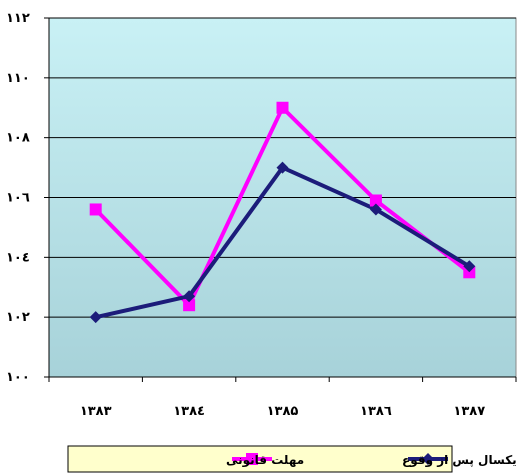  Describe the element at coordinates (96, 411) in the screenshot. I see `x-tick-label: ۱۳۸۳` at that location.